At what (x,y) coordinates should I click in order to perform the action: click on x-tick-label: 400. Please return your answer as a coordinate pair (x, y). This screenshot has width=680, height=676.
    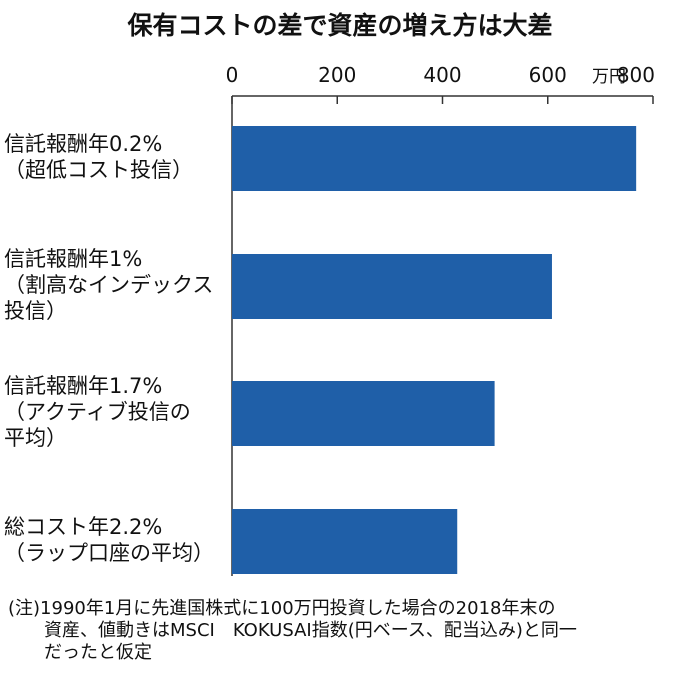
    Looking at the image, I should click on (442, 75).